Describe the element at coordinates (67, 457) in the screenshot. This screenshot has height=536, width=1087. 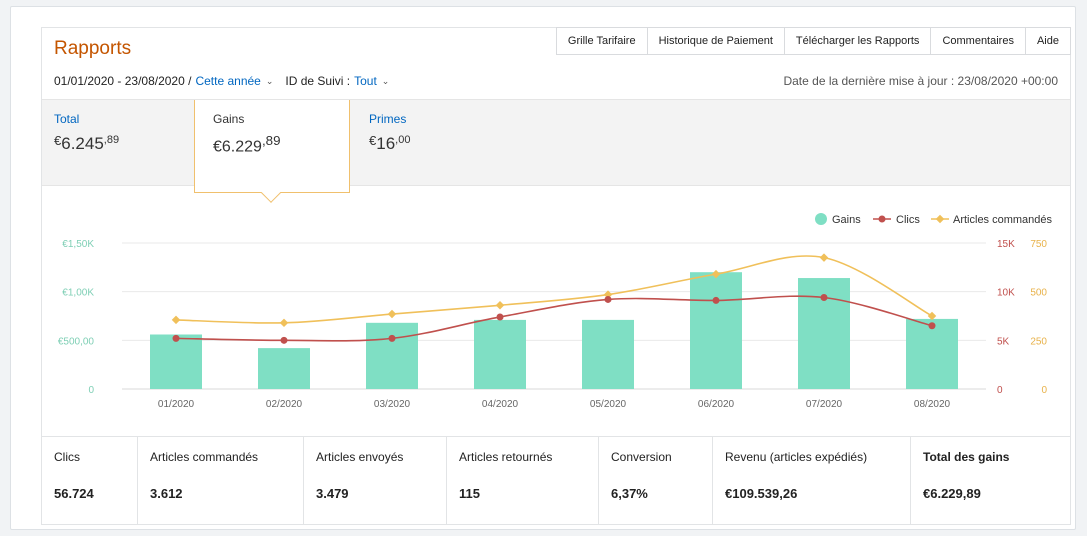
I see `stat-label: Clics` at that location.